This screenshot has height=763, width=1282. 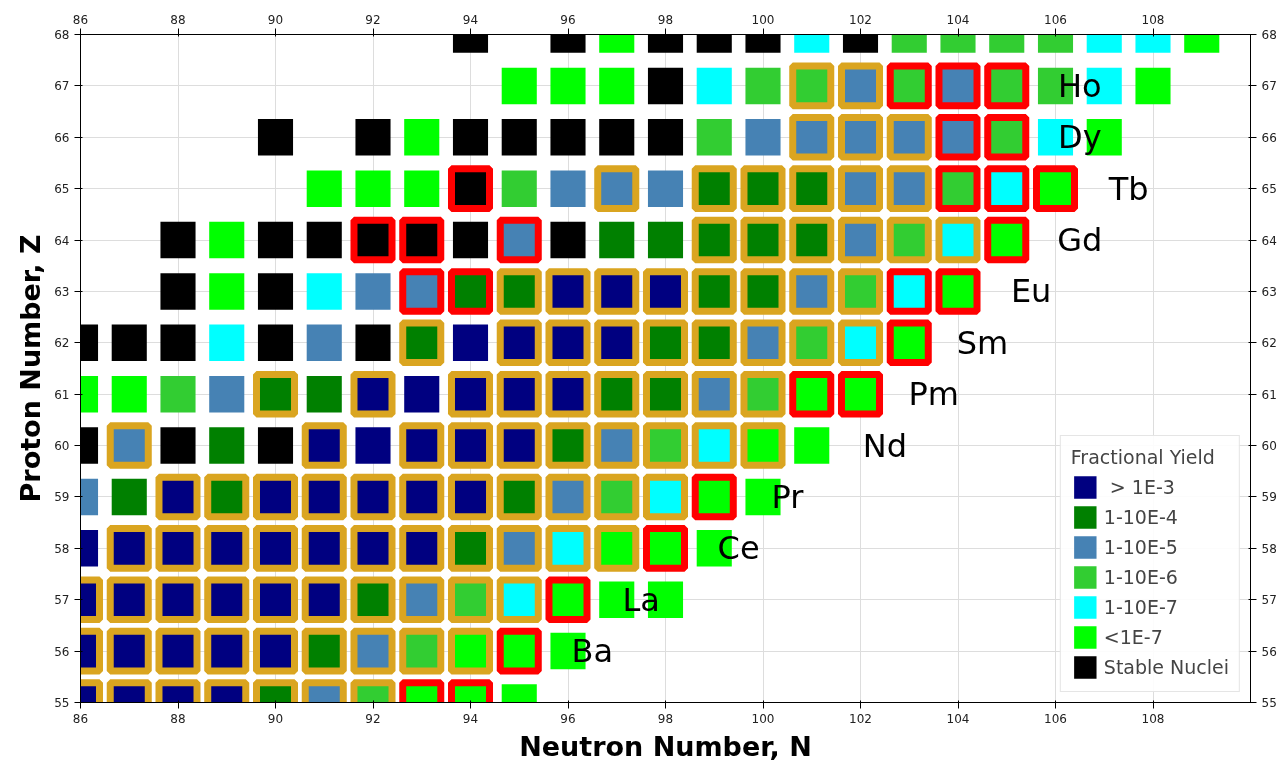 I want to click on annotation: Sm, so click(x=982, y=342).